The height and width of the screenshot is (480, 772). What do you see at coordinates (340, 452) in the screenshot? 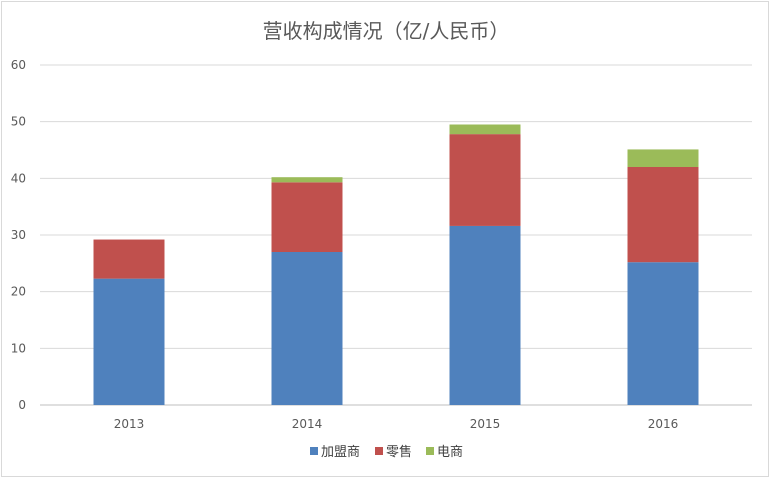
I see `legend-label: 加盟商` at bounding box center [340, 452].